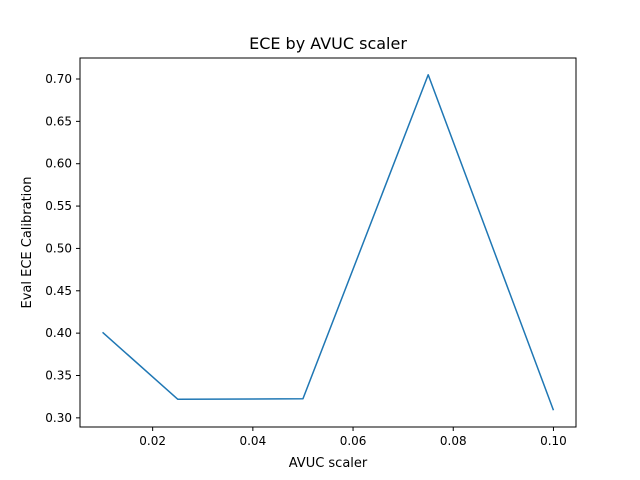 This screenshot has width=640, height=480. I want to click on x-tick-label: 0.08, so click(453, 441).